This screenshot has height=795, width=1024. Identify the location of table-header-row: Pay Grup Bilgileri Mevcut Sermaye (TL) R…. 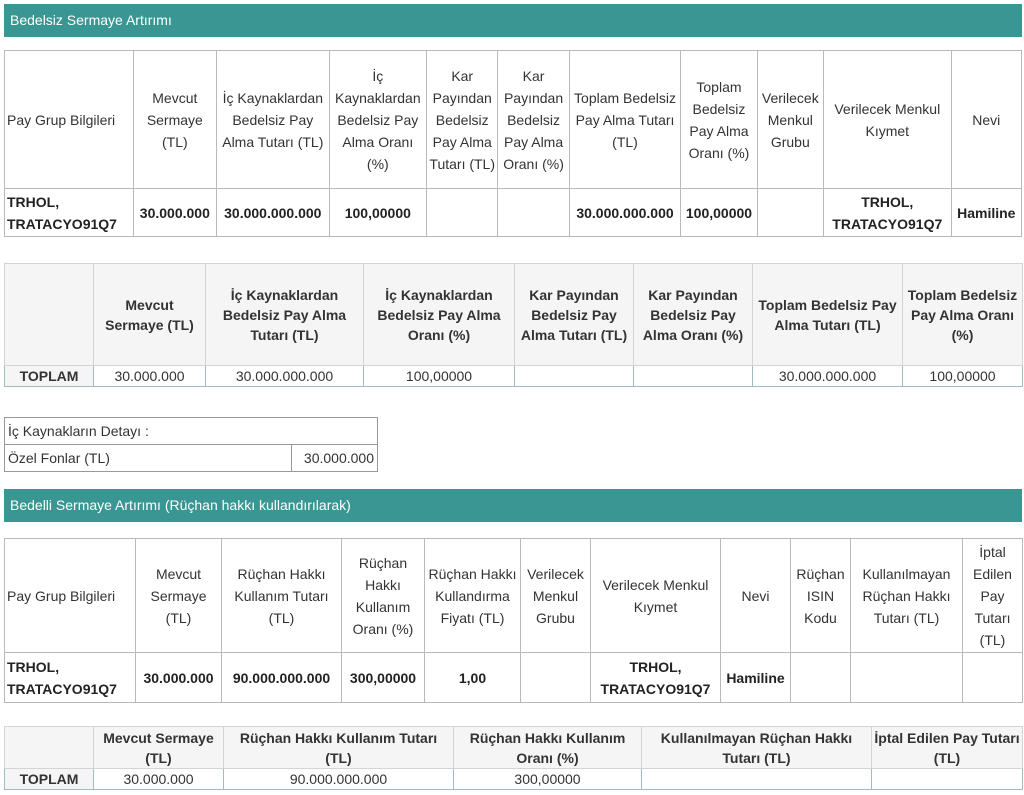
(513, 595).